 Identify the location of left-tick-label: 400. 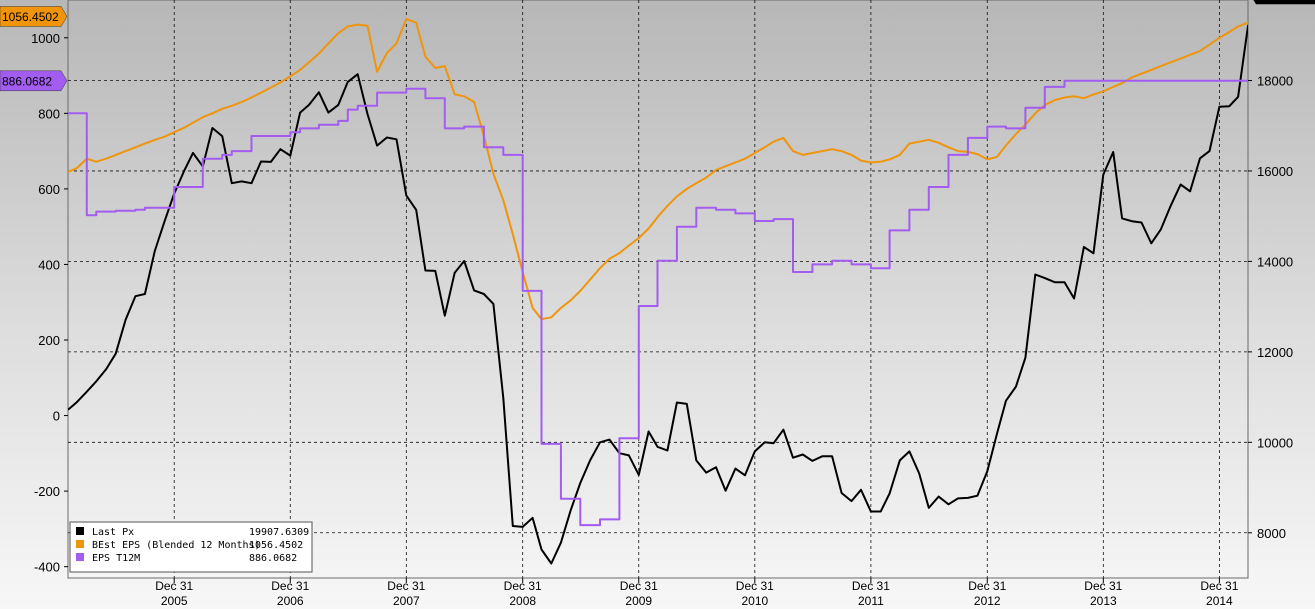
(49, 264).